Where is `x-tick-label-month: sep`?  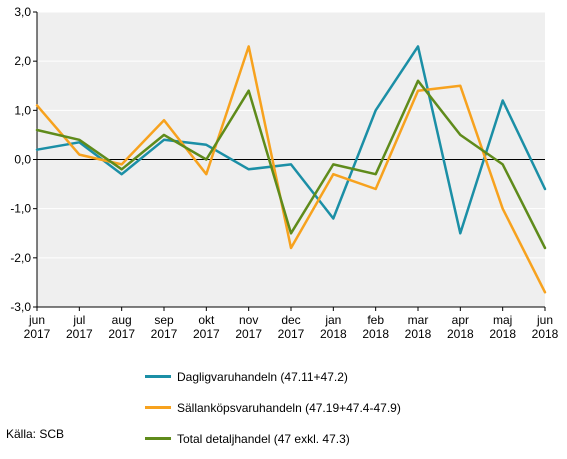 x-tick-label-month: sep is located at coordinates (164, 320).